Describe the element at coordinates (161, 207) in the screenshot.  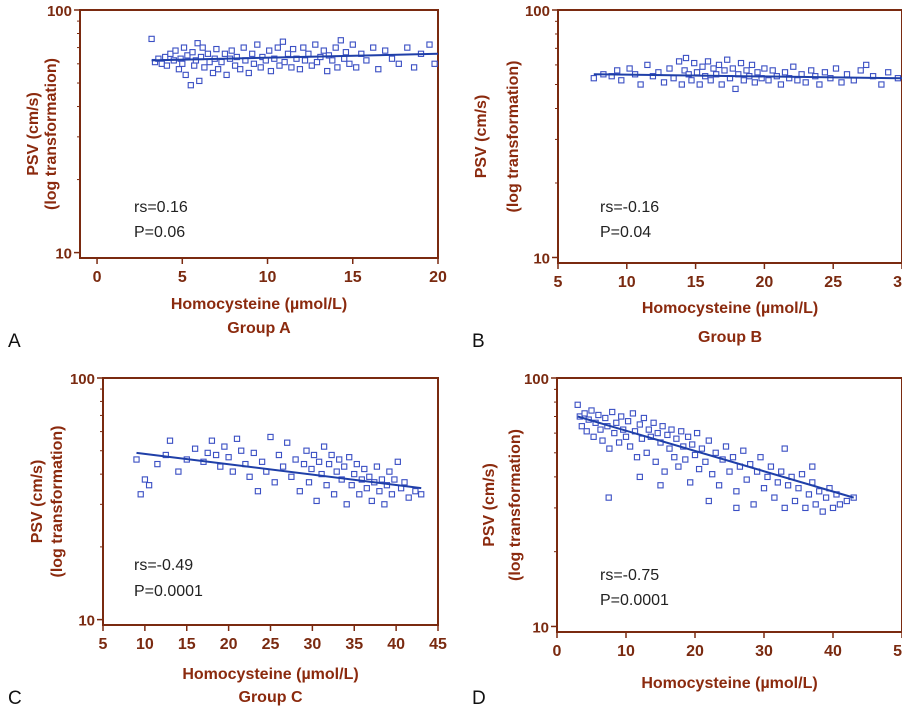
I see `correlation-coefficient: rs=0.16` at that location.